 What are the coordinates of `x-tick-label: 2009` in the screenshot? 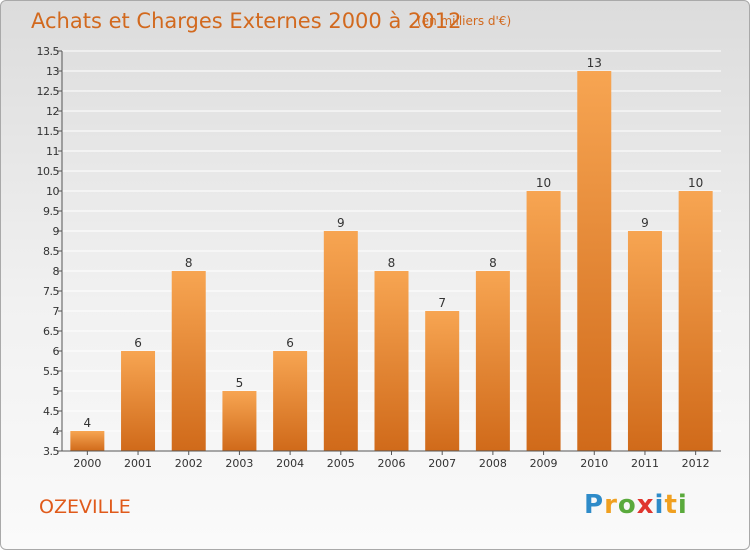 It's located at (544, 463).